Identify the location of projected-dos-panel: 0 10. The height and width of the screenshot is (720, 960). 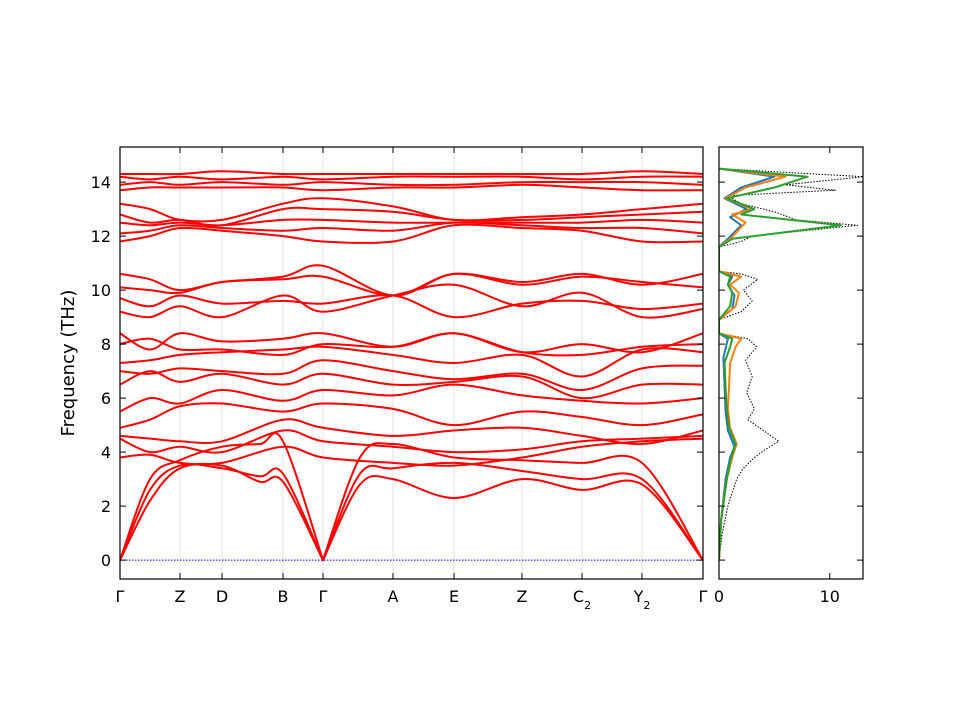
(789, 376).